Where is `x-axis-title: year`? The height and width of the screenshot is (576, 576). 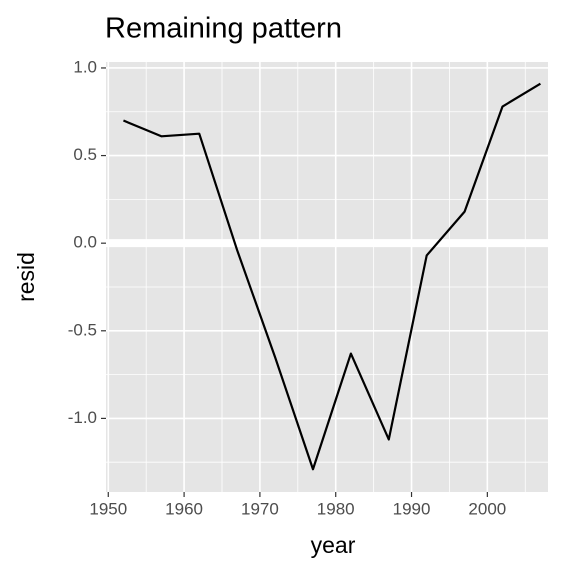
x-axis-title: year is located at coordinates (333, 545).